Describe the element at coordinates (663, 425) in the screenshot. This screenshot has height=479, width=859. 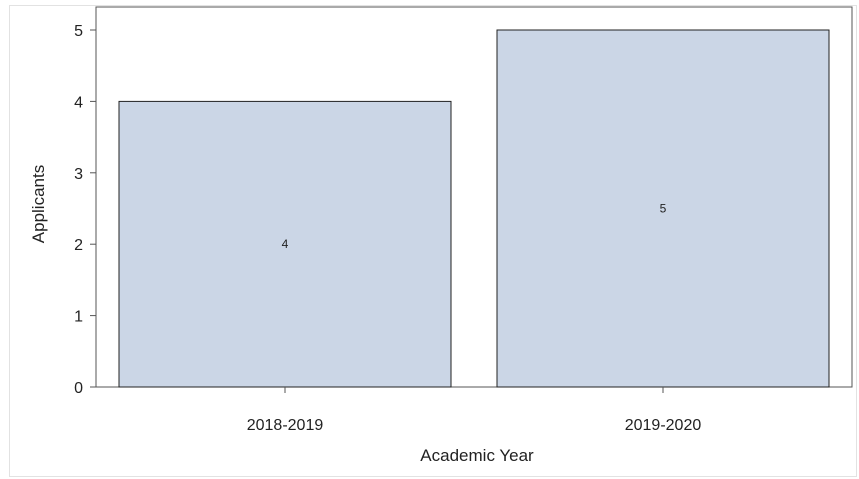
I see `x-tick-label: 2019-2020` at that location.